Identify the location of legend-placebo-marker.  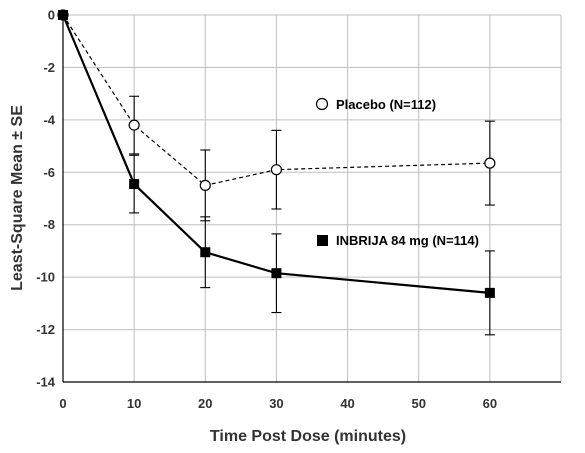
(322, 104).